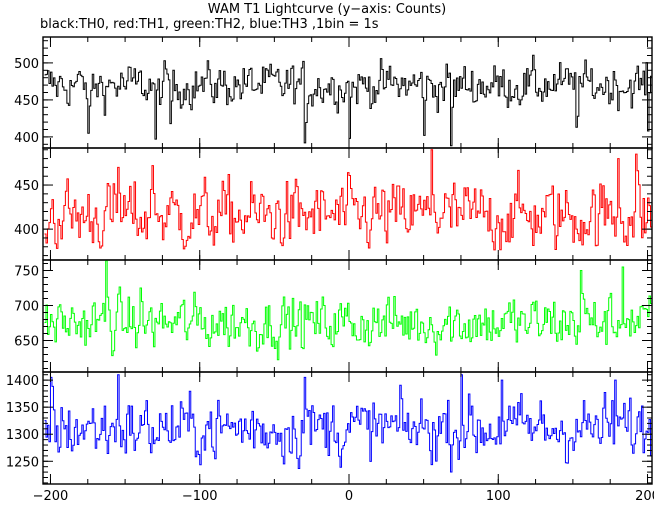 The image size is (654, 505). Describe the element at coordinates (26, 307) in the screenshot. I see `y-tick-label-TH2: 700` at that location.